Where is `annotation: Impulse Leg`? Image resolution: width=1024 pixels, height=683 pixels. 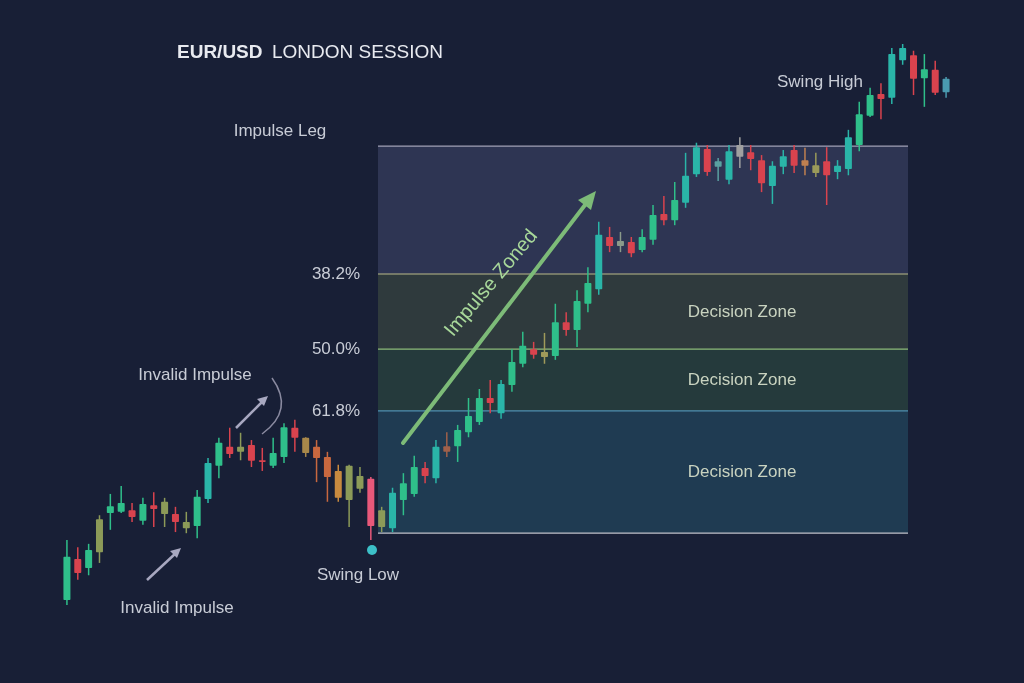 annotation: Impulse Leg is located at coordinates (280, 130).